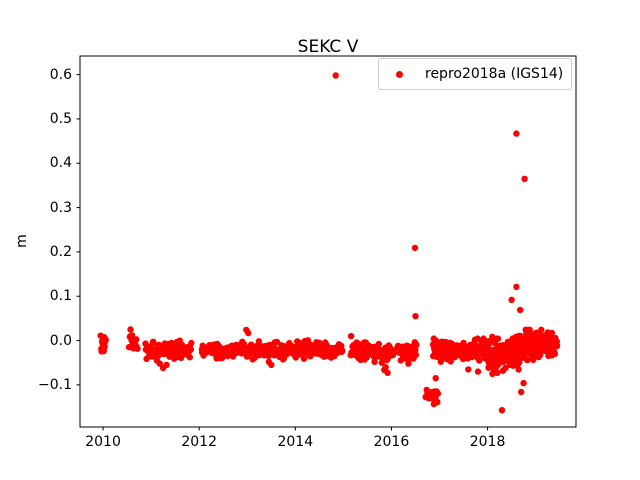 Image resolution: width=640 pixels, height=480 pixels. I want to click on y-tick-label: −0.1, so click(55, 384).